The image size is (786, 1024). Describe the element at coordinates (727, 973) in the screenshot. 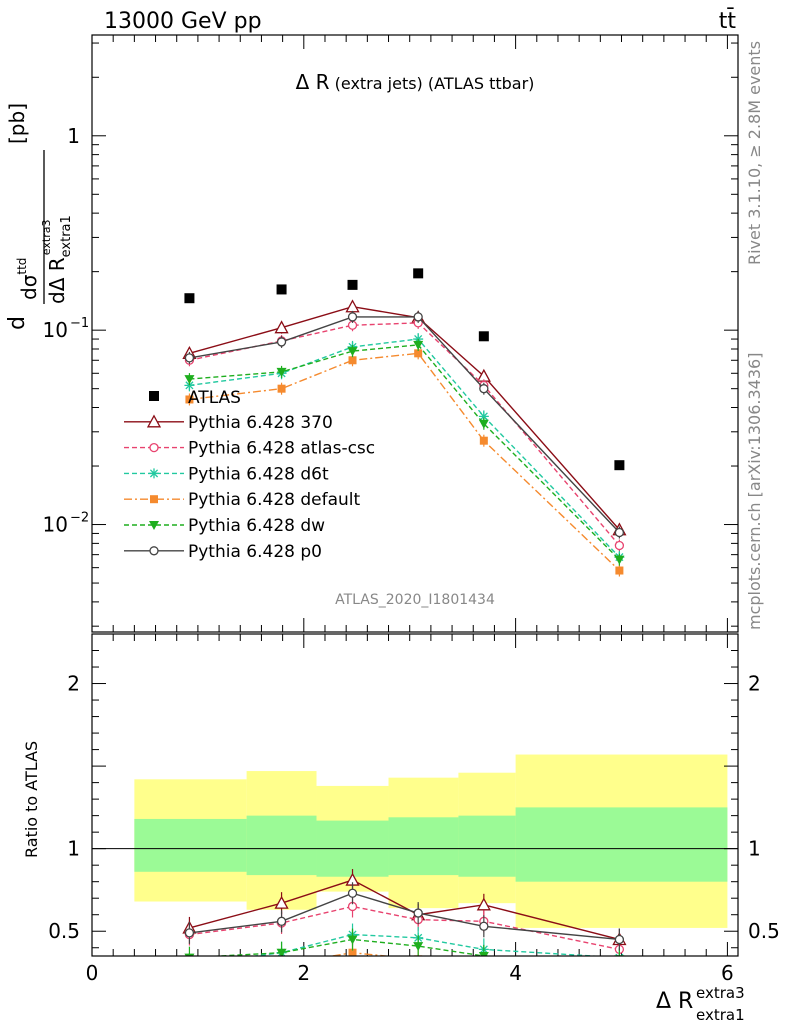

I see `x-tick-label: 6` at that location.